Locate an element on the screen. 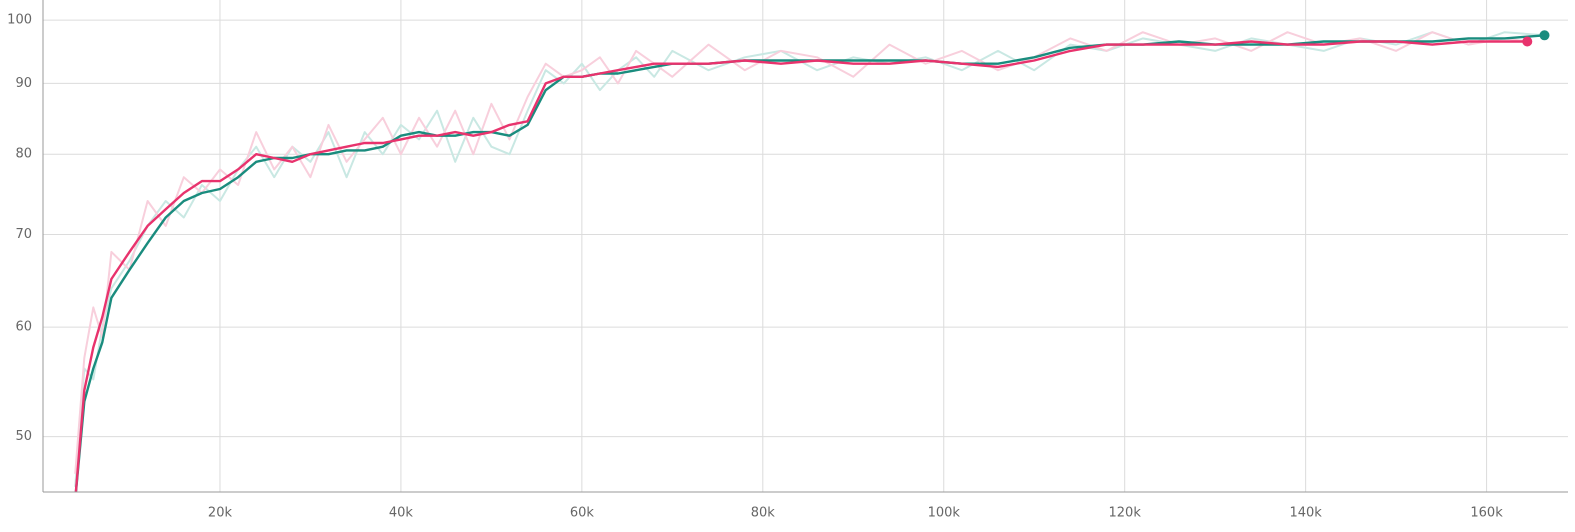 The height and width of the screenshot is (532, 1575). x-tick-label: 140k is located at coordinates (1305, 513).